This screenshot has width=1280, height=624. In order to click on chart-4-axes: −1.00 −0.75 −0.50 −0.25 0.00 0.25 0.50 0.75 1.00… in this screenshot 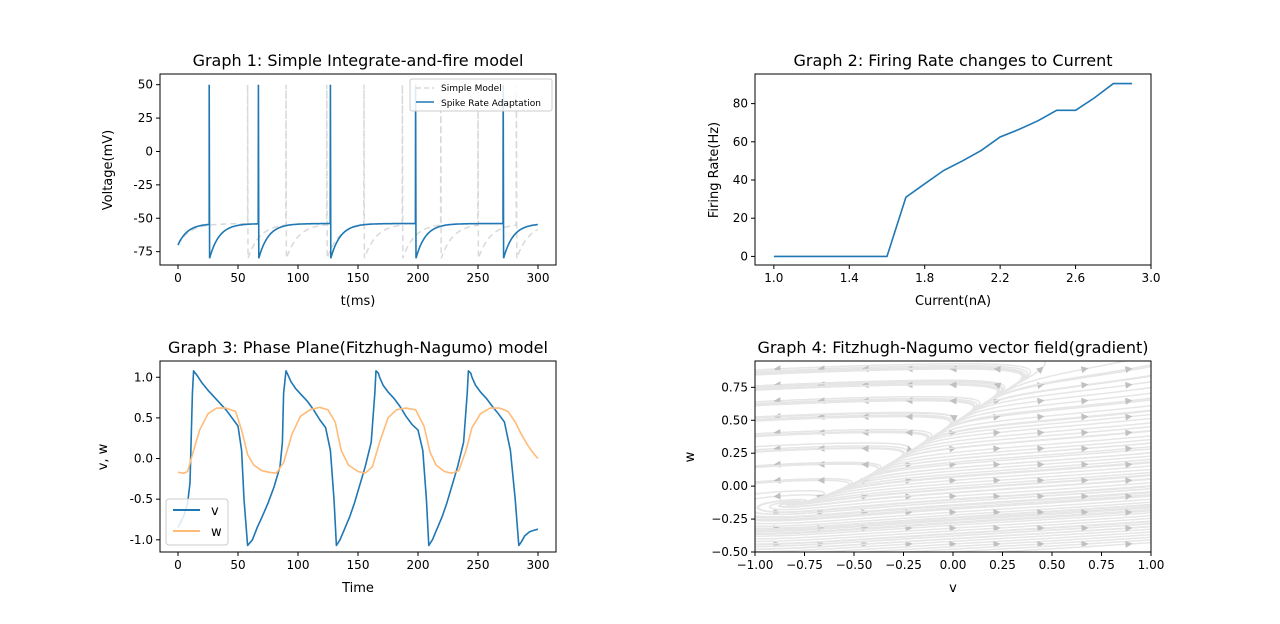, I will do `click(937, 476)`.